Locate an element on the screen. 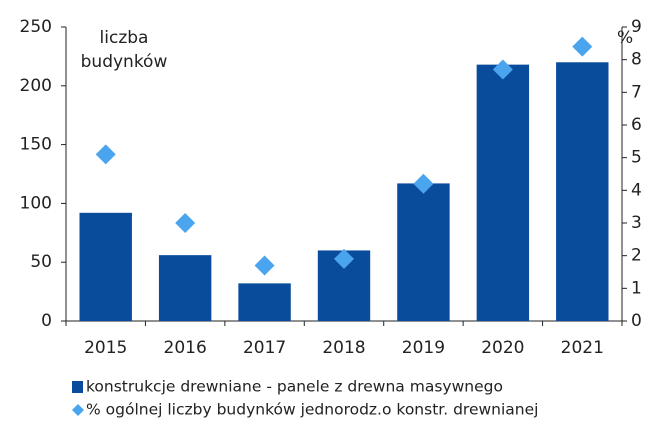  y2-tick-label: 9 is located at coordinates (636, 27).